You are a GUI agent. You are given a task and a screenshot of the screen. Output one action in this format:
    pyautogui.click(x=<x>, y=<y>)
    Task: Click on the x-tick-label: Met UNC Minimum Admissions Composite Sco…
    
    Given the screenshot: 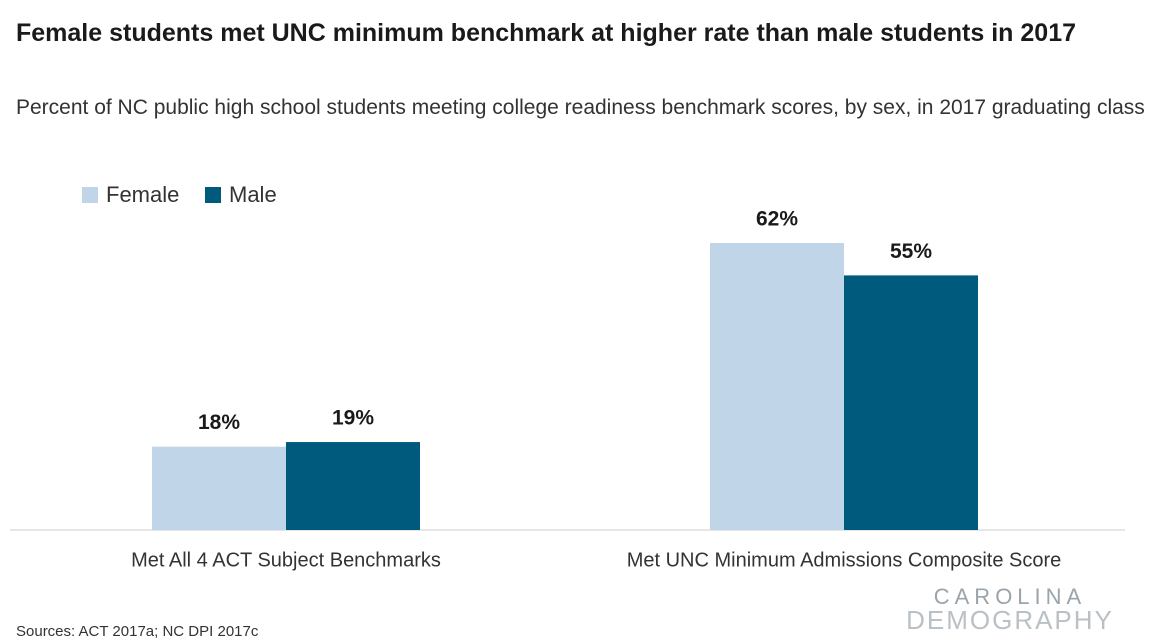 What is the action you would take?
    pyautogui.click(x=844, y=560)
    